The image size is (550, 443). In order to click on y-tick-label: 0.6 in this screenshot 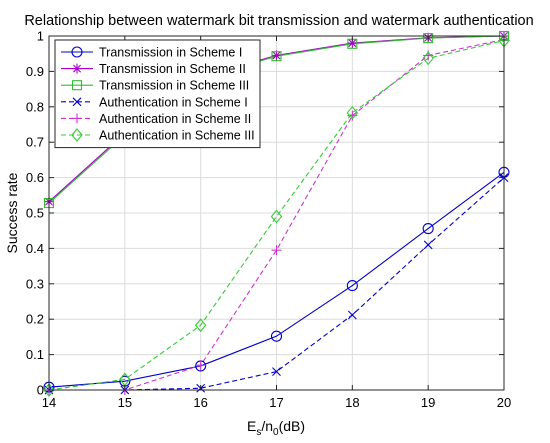, I will do `click(35, 177)`.